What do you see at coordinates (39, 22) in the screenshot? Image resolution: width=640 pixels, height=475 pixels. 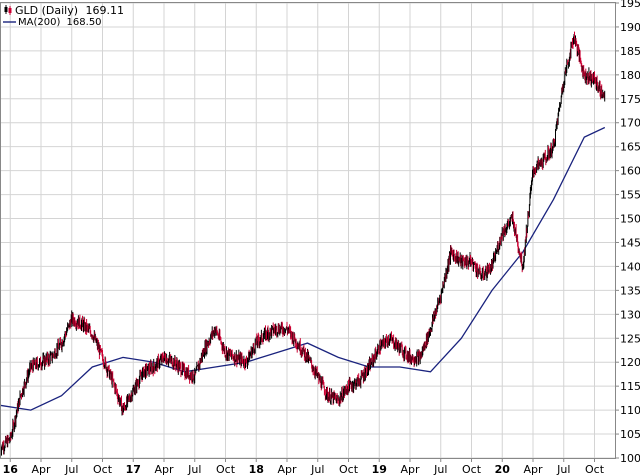 I see `legend-ma-label: MA(200)` at bounding box center [39, 22].